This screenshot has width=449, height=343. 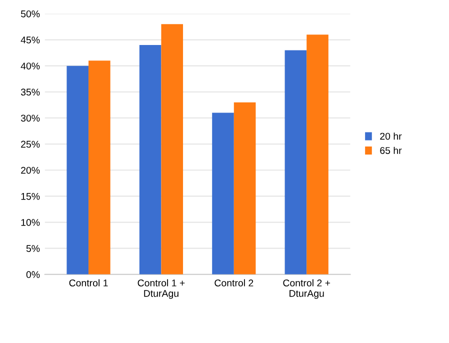 I want to click on y-tick-label: 50%, so click(x=30, y=14).